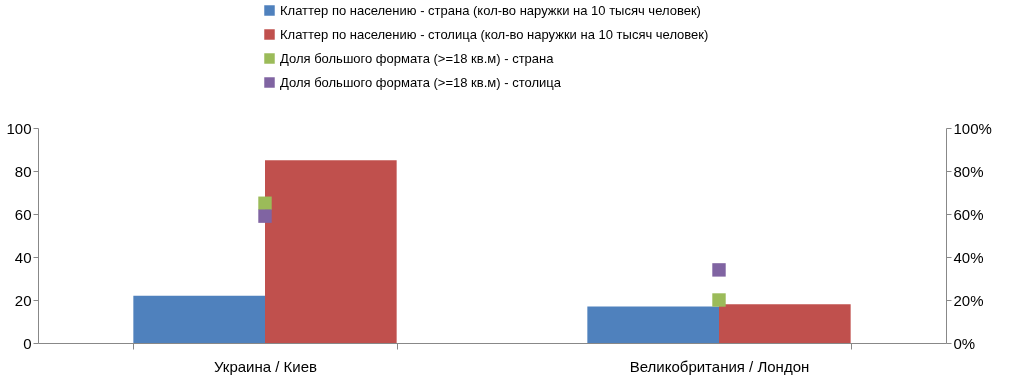 The image size is (1027, 384). Describe the element at coordinates (490, 10) in the screenshot. I see `legend-label: Клаттер по населению - страна (кол-во наружки на 10 тысяч человек)` at that location.